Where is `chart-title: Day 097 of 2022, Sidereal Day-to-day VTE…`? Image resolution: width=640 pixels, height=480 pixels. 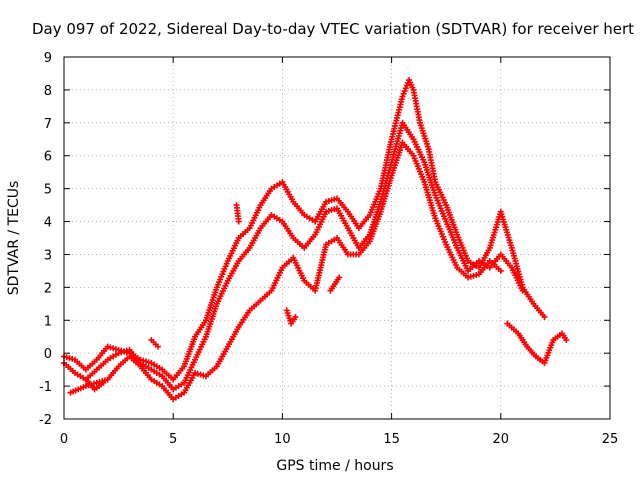
chart-title: Day 097 of 2022, Sidereal Day-to-day VTE… is located at coordinates (333, 29).